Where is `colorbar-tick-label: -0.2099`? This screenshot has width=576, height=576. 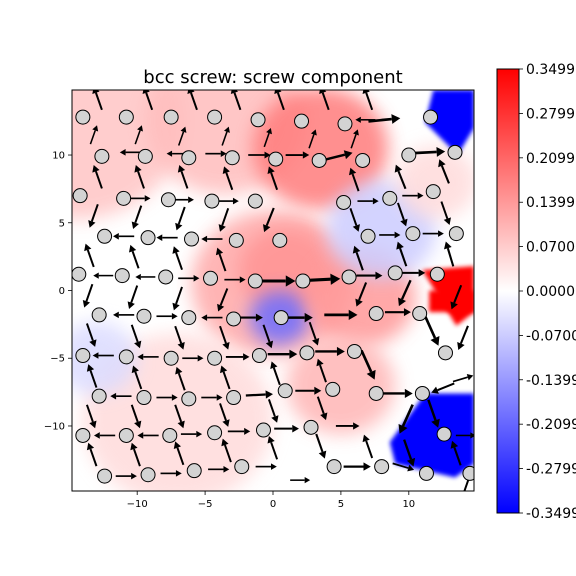 colorbar-tick-label: -0.2099 is located at coordinates (551, 425).